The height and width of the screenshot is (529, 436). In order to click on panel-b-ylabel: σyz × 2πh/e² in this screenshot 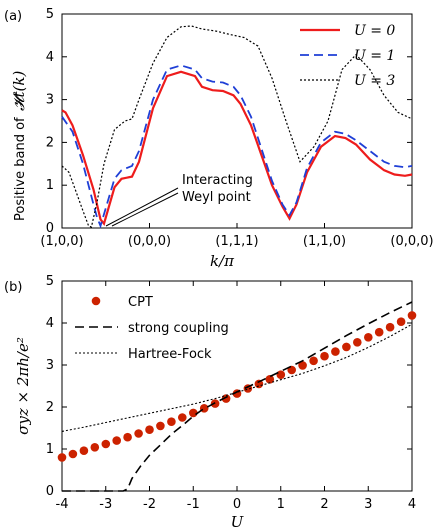, I will do `click(23, 386)`.